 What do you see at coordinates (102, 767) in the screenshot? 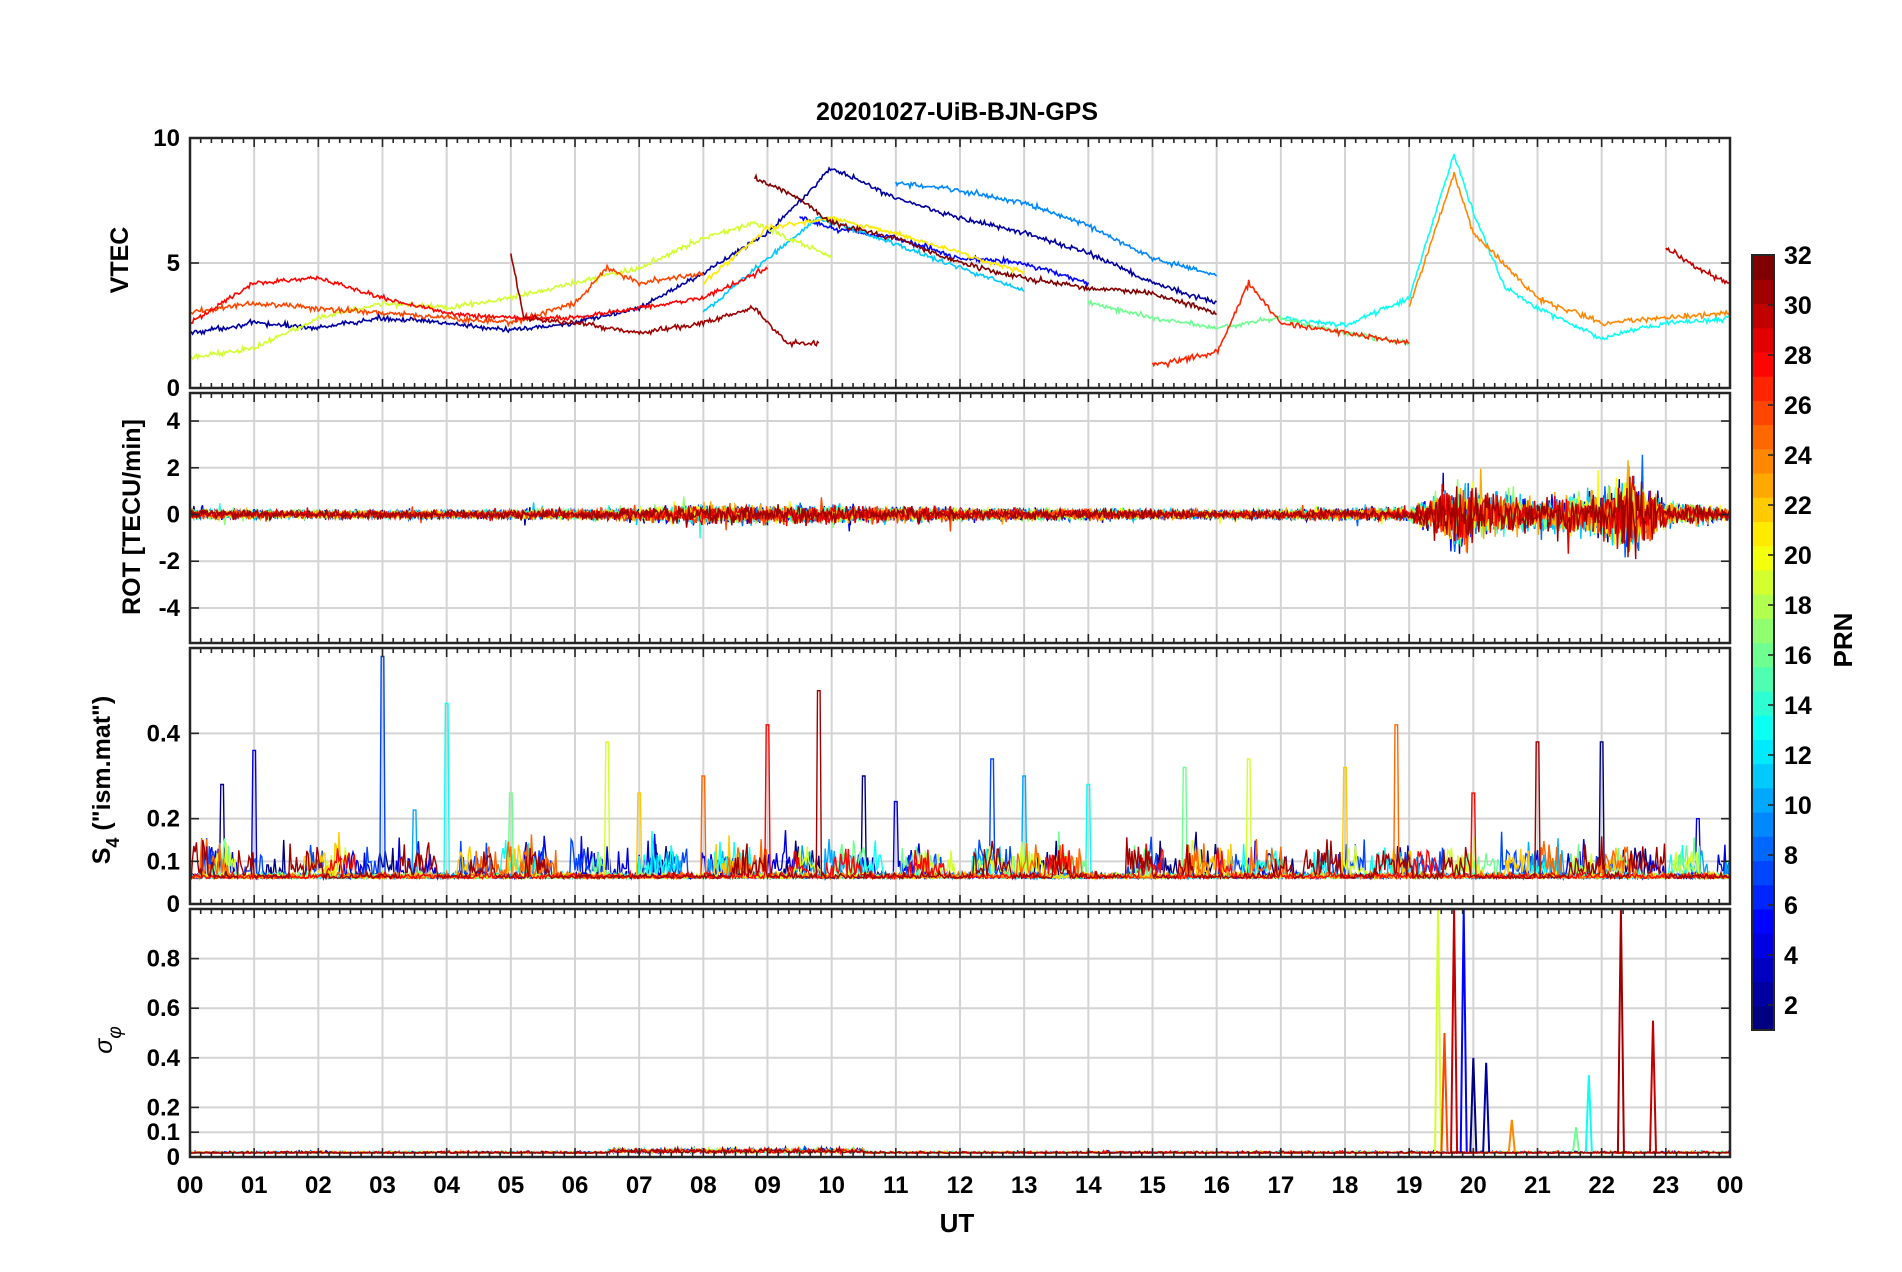
I see `s4-y-label-rest: ("ism.mat")` at bounding box center [102, 767].